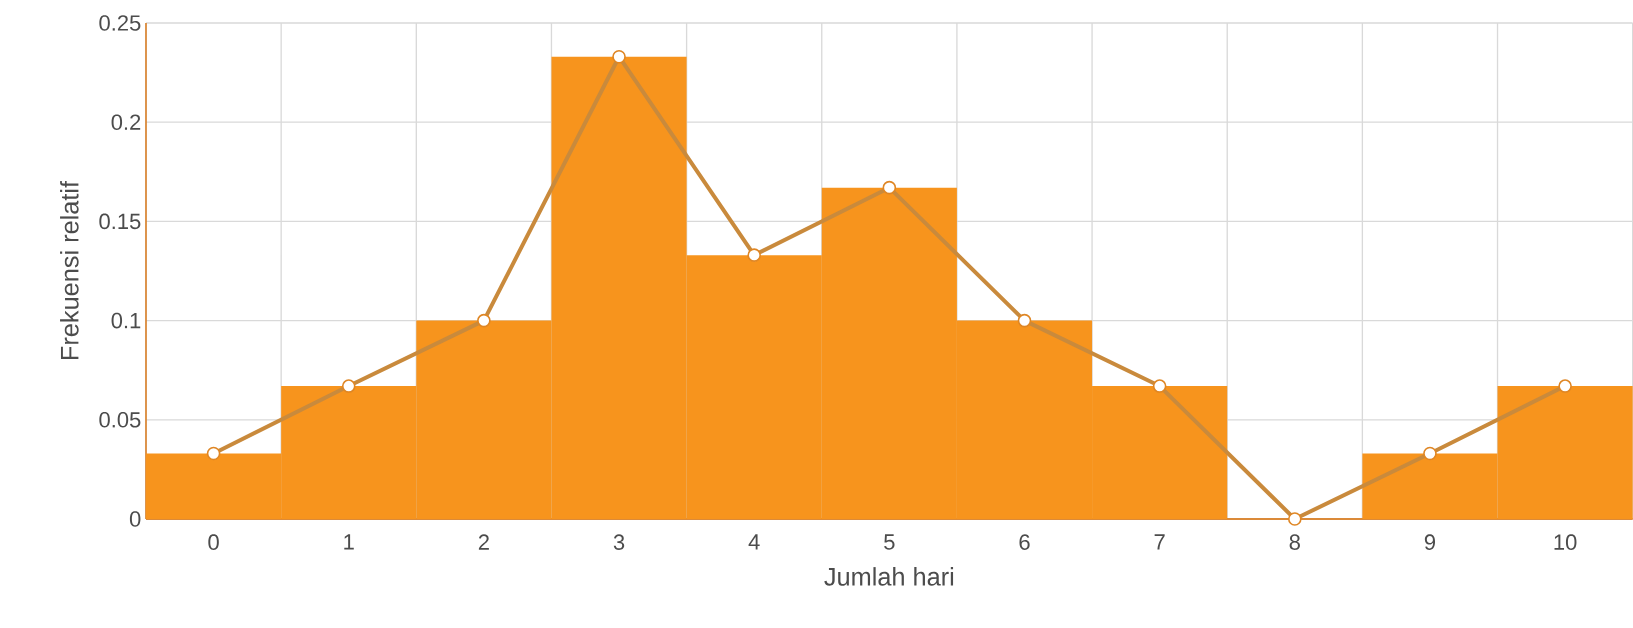 This screenshot has width=1633, height=628. I want to click on x-tick-label: 9, so click(1430, 542).